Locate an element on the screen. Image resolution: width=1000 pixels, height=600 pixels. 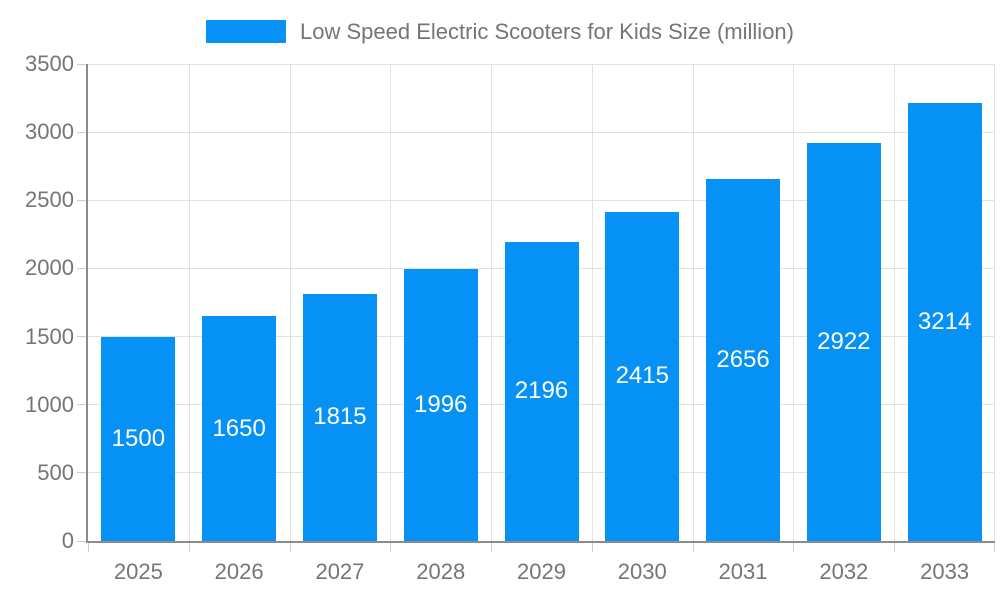
y-tick-label: 3000 is located at coordinates (49, 132).